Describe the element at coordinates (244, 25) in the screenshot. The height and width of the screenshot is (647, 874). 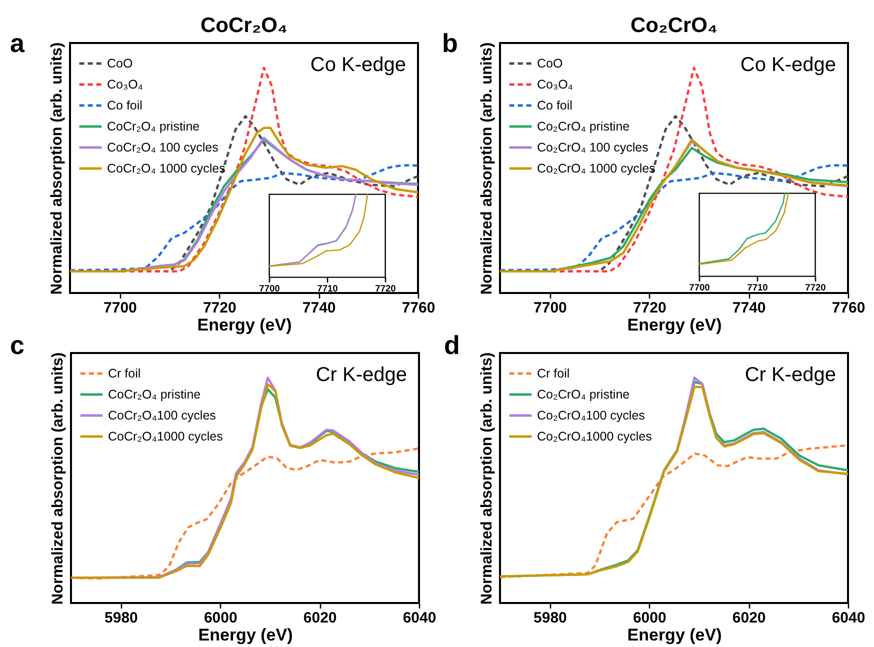
I see `chart-title: CoCr₂O₄` at that location.